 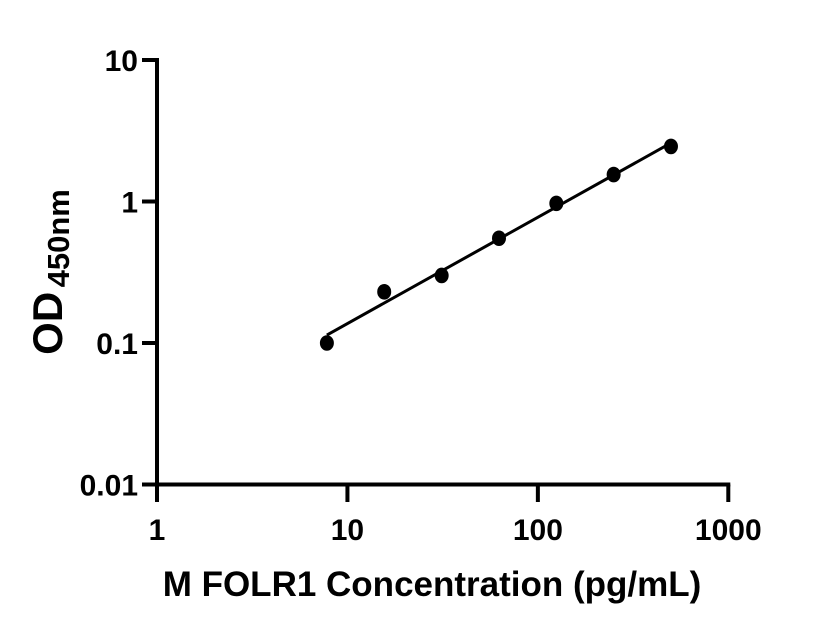 I want to click on x-axis-title: M FOLR1 Concentration (pg/mL), so click(x=432, y=584).